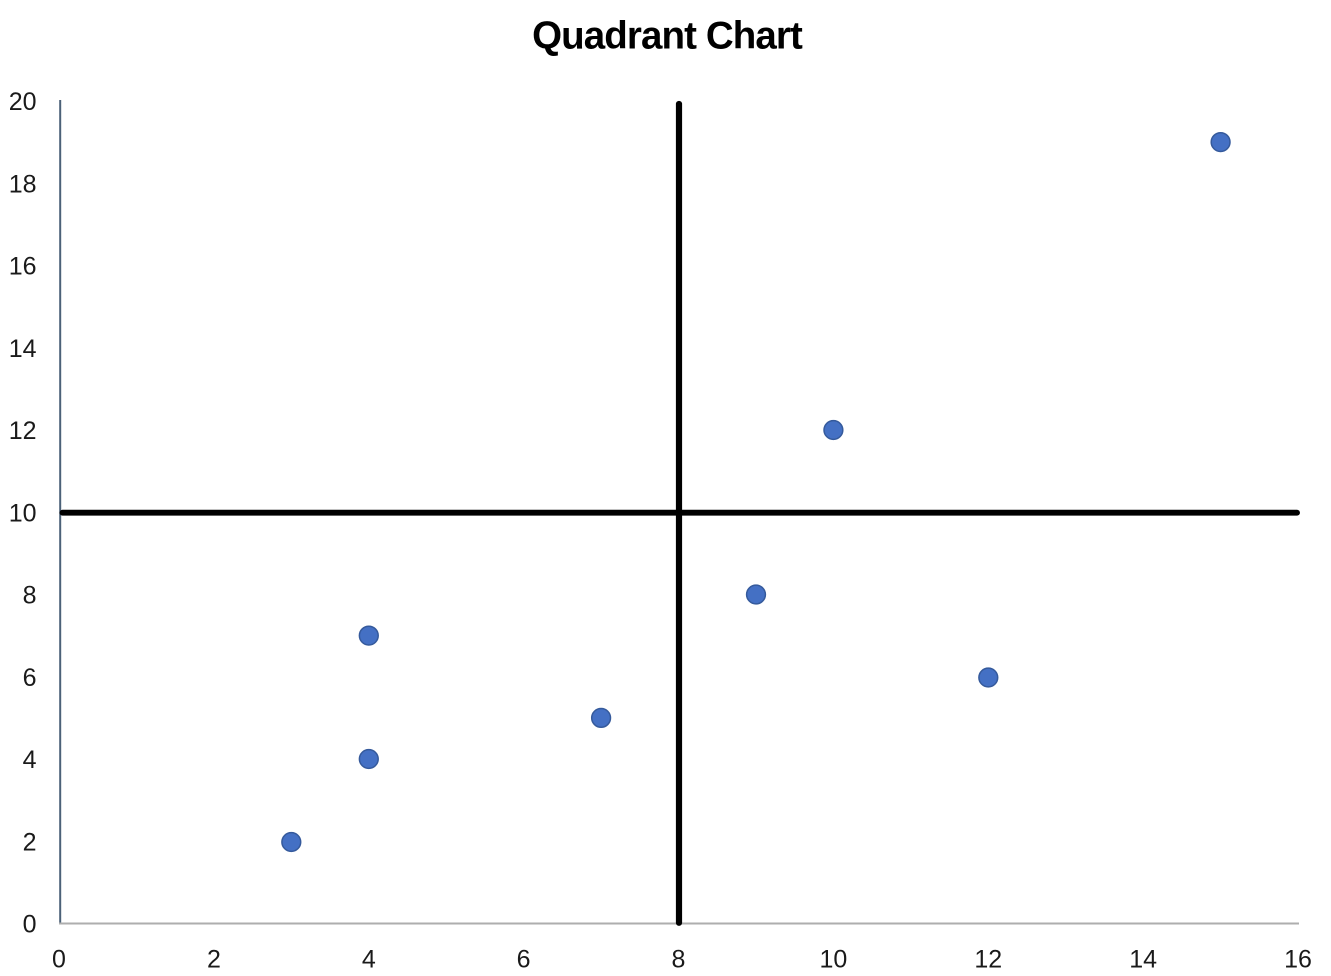 The height and width of the screenshot is (976, 1331). I want to click on svg-text: 20, so click(23, 102).